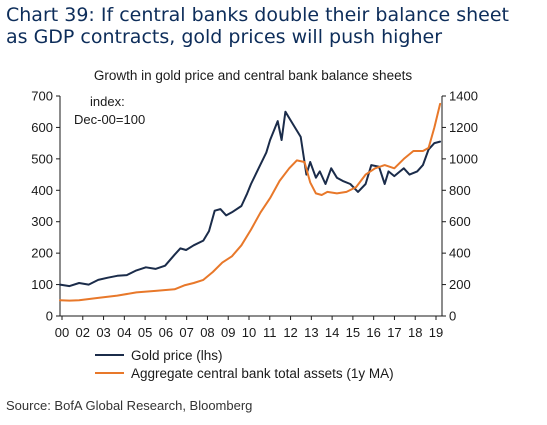 The image size is (547, 425). What do you see at coordinates (107, 101) in the screenshot?
I see `index-annotation-line1: index:` at bounding box center [107, 101].